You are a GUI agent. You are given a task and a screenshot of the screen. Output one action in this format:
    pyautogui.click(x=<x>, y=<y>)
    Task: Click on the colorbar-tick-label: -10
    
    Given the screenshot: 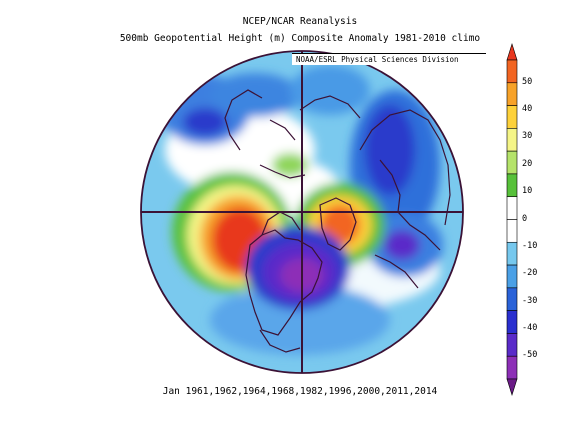 What is the action you would take?
    pyautogui.click(x=530, y=245)
    